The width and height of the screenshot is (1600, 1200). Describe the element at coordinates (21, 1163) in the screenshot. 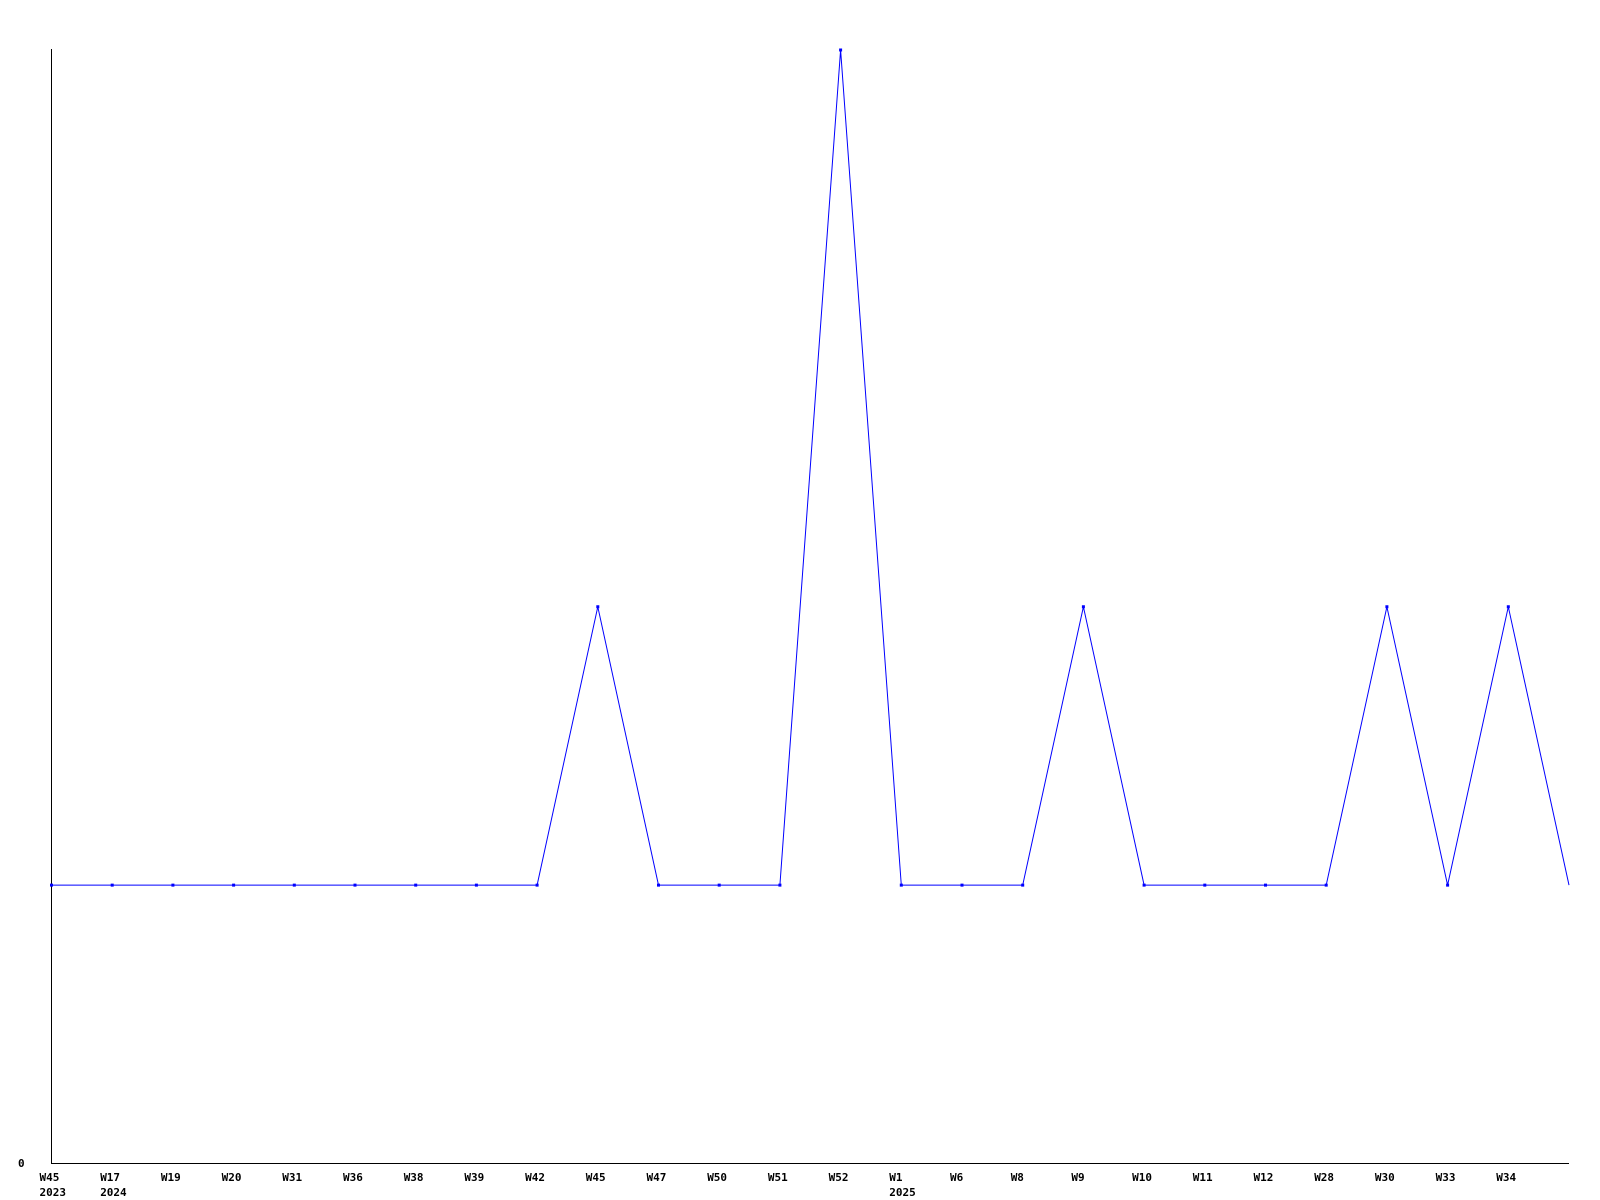

I see `y-tick-label-0: 0` at that location.